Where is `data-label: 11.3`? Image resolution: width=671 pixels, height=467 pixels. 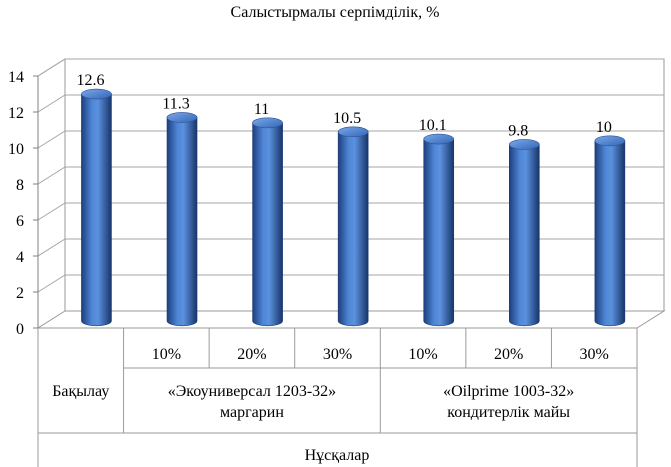
data-label: 11.3 is located at coordinates (175, 103).